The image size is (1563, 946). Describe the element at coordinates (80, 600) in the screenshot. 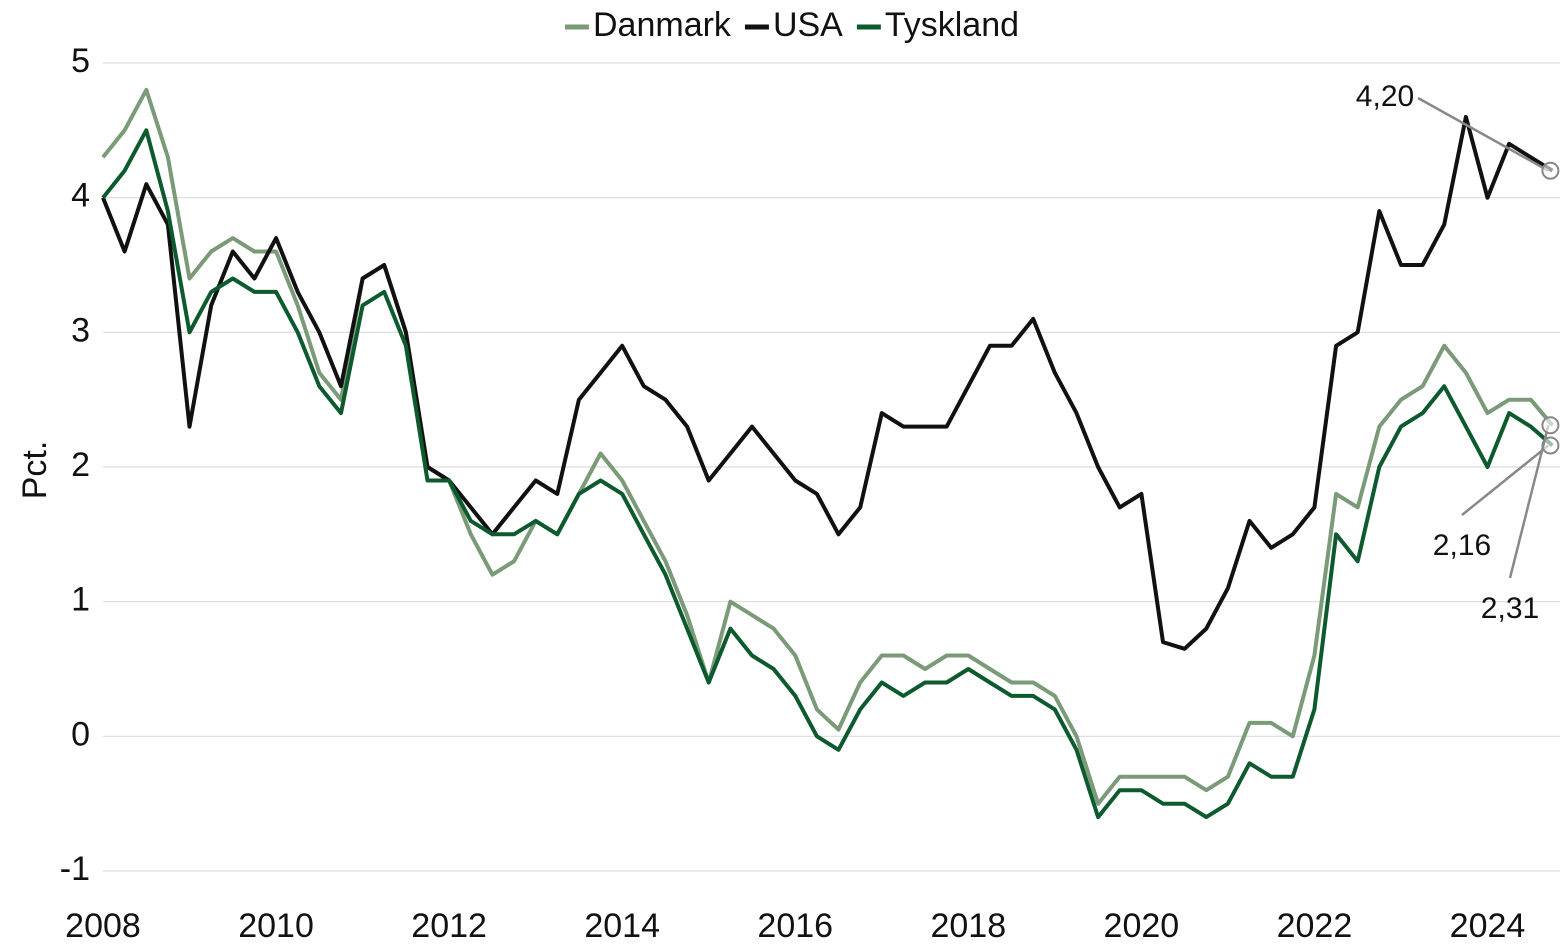

I see `y-tick-label: 1` at that location.